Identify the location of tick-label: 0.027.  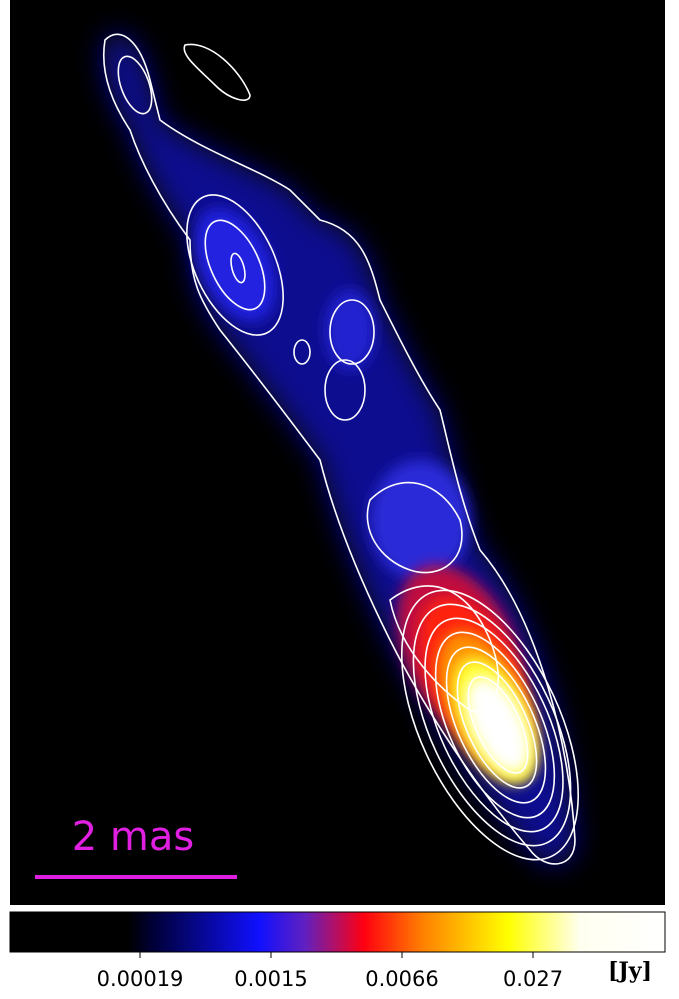
(533, 979).